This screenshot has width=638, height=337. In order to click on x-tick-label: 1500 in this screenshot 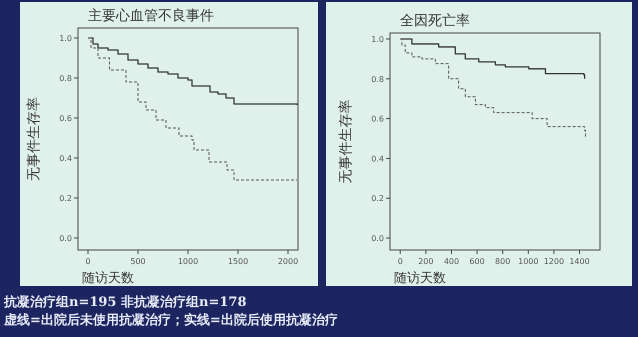, I will do `click(238, 261)`.